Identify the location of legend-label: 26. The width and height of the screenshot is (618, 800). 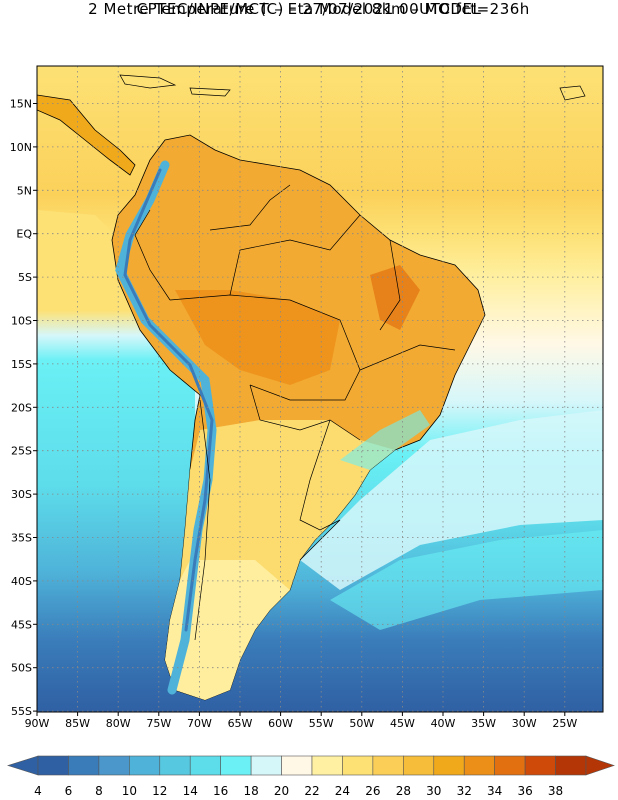
(372, 791).